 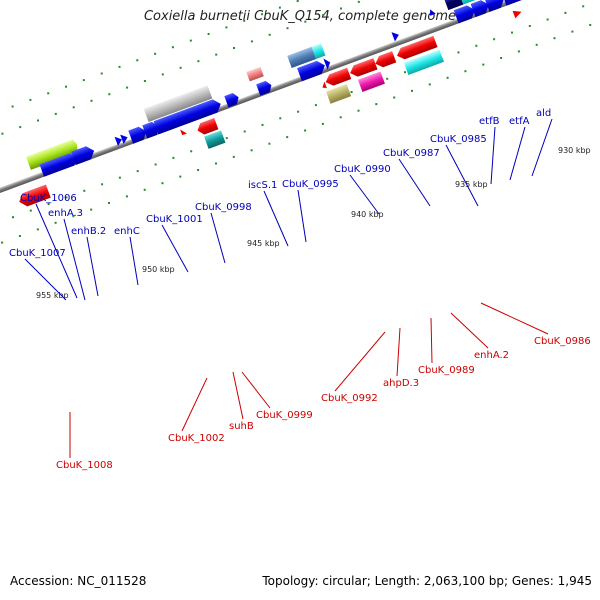 I want to click on tick-label: 940 kbp, so click(x=367, y=214).